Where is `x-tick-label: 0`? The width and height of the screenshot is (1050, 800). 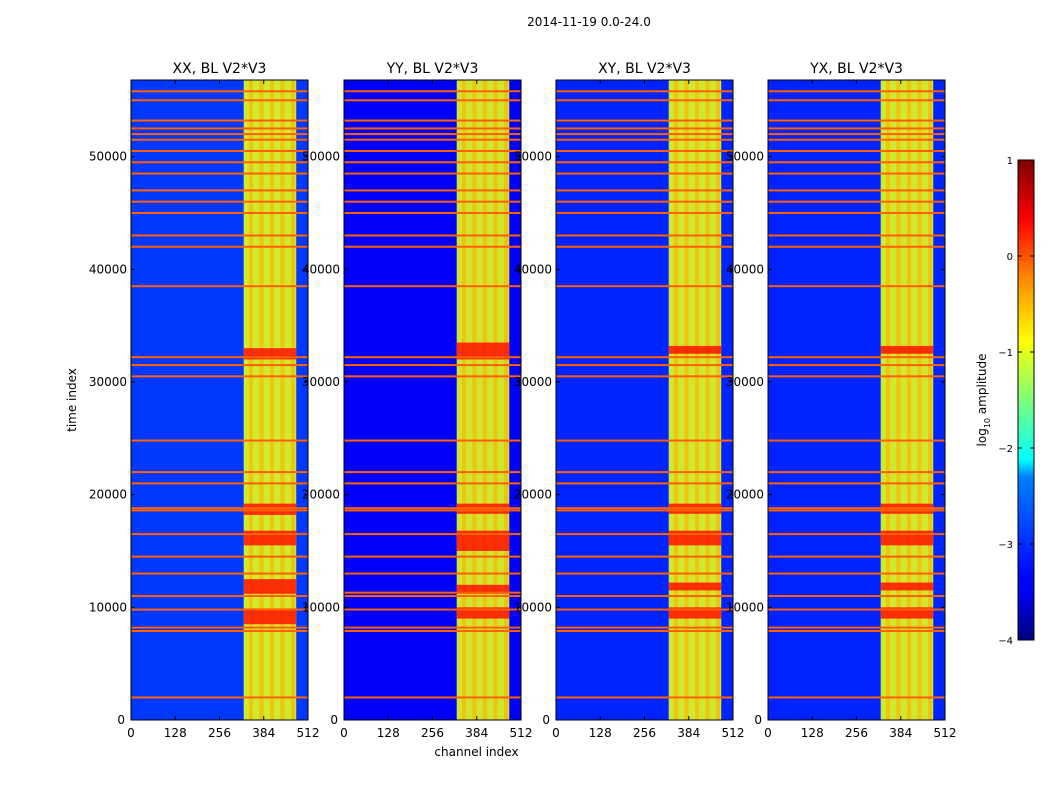 x-tick-label: 0 is located at coordinates (556, 733).